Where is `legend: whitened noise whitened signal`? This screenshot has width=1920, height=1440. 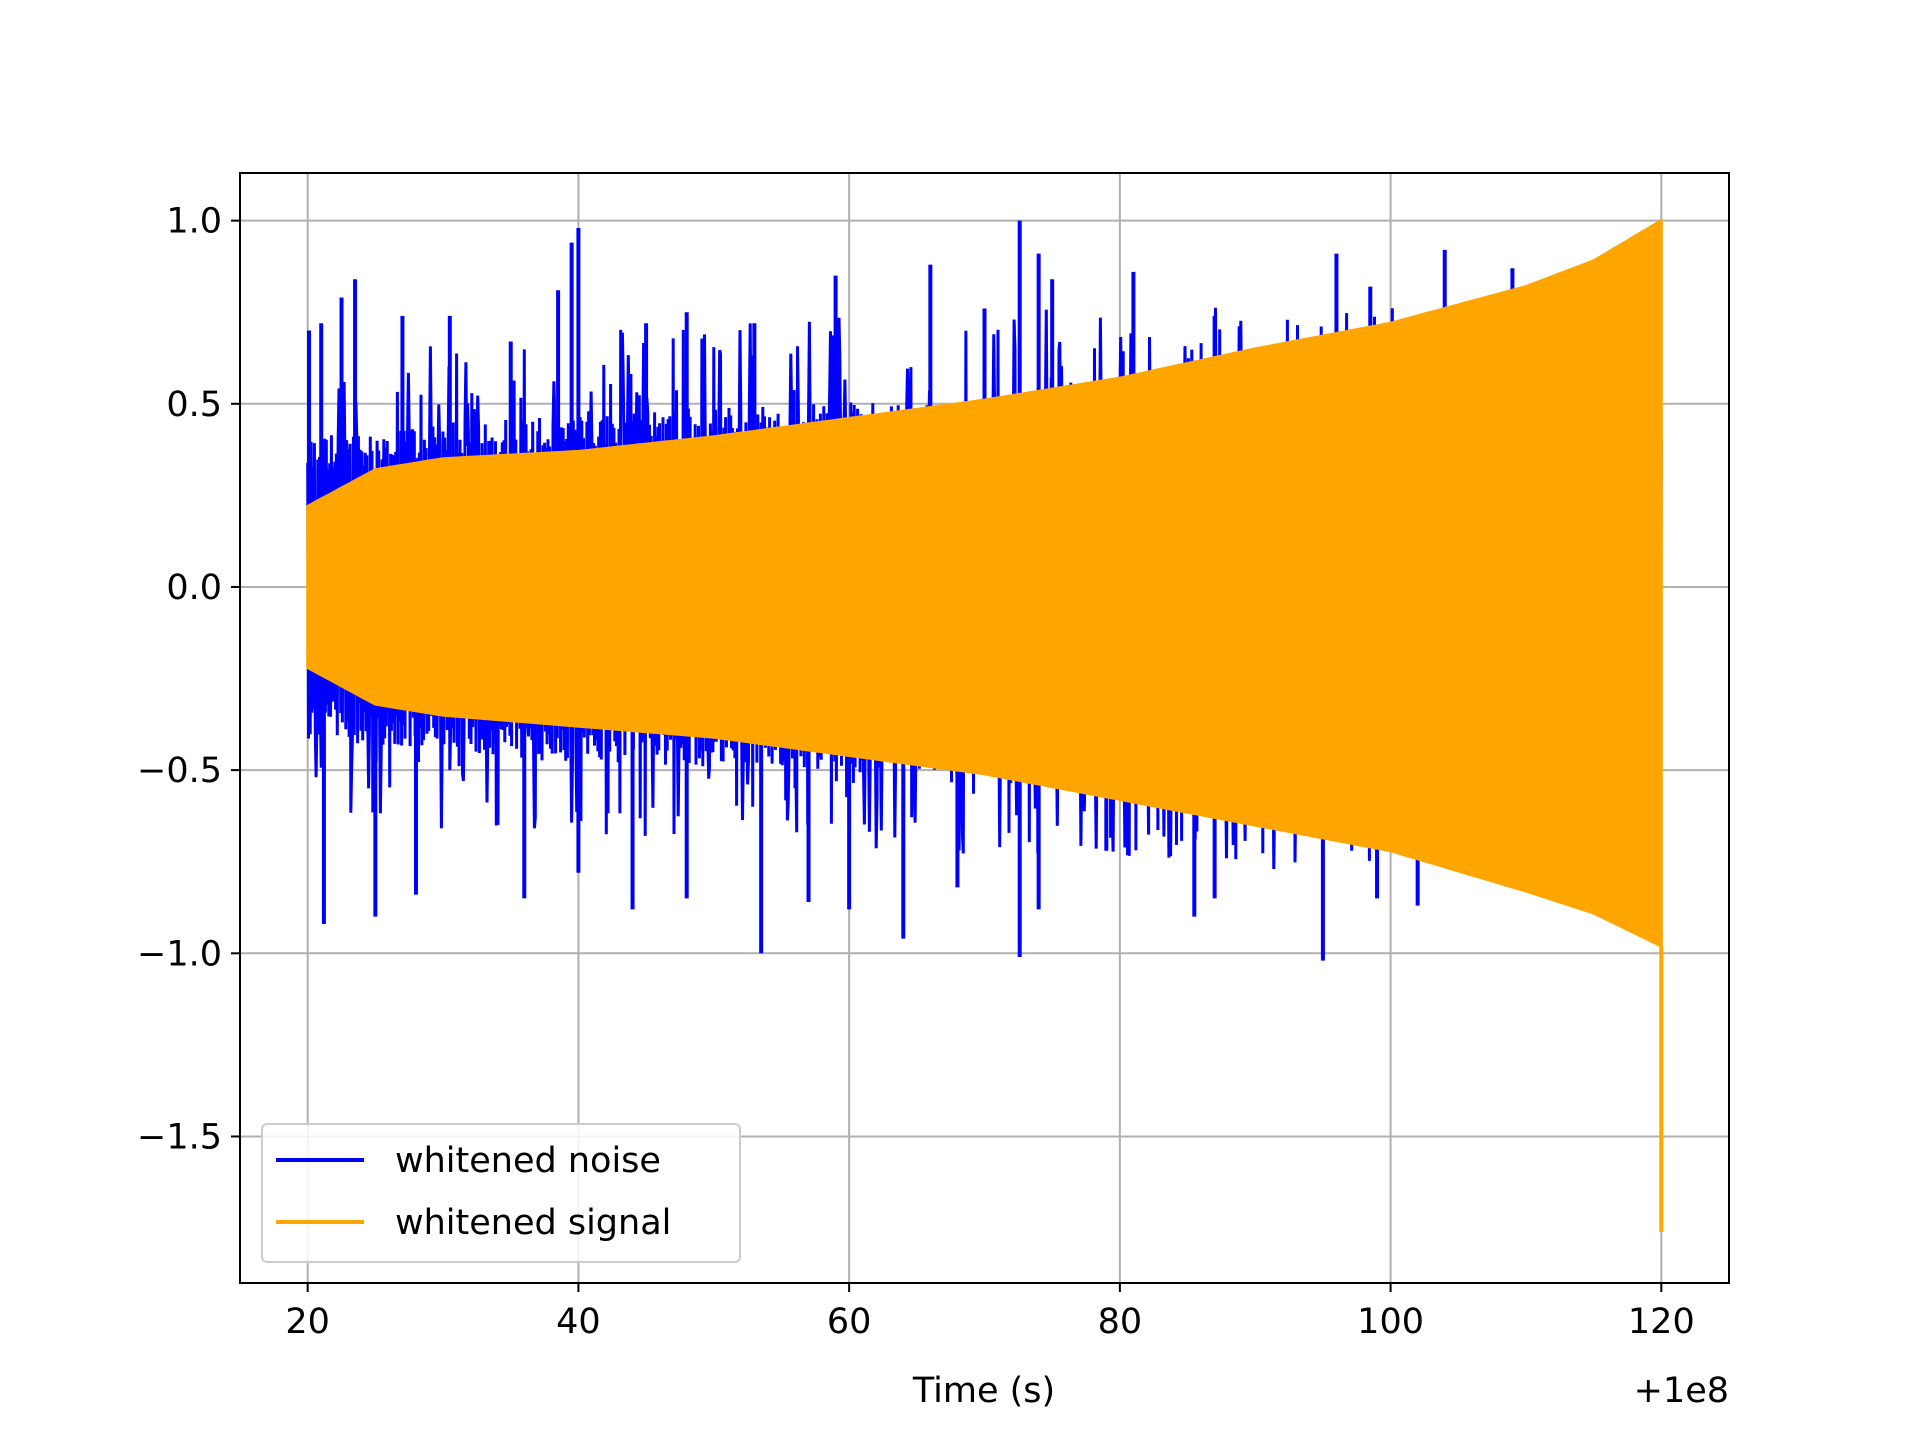 legend: whitened noise whitened signal is located at coordinates (501, 1193).